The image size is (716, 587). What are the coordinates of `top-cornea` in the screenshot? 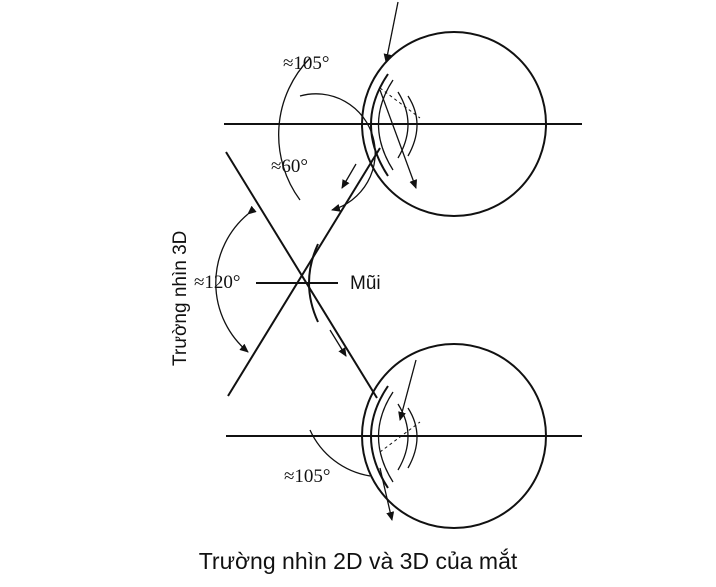 It's located at (379, 125).